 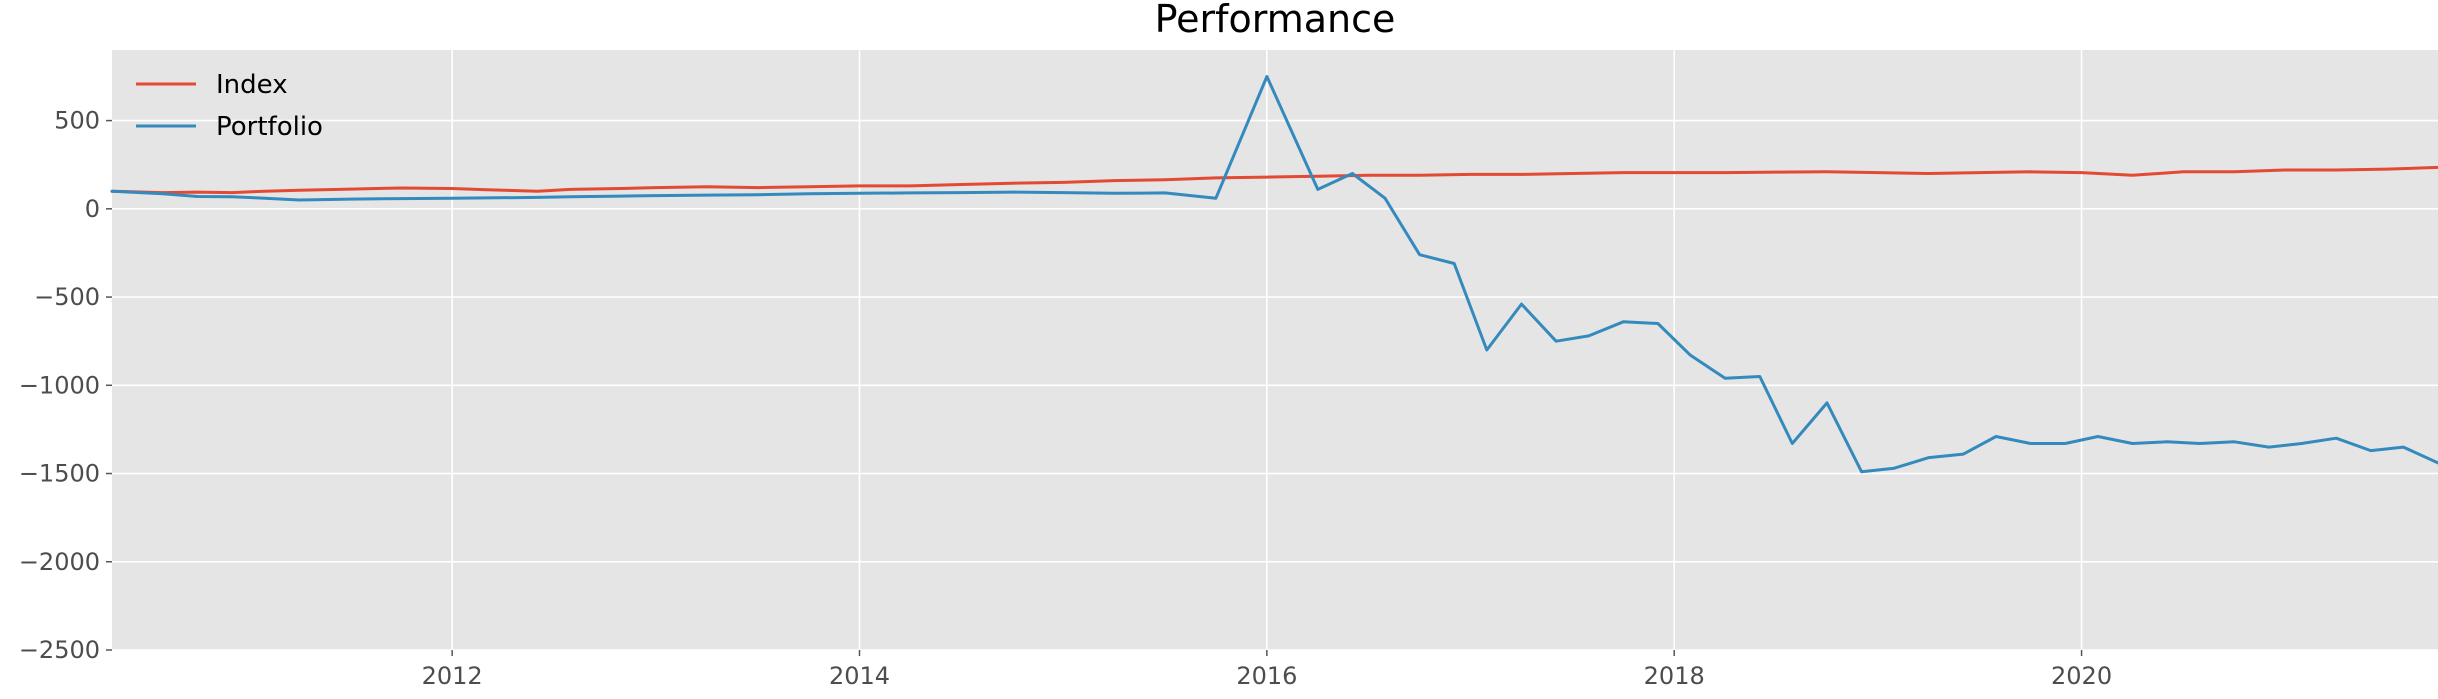 What do you see at coordinates (212, 85) in the screenshot?
I see `legend-item-index: Index` at bounding box center [212, 85].